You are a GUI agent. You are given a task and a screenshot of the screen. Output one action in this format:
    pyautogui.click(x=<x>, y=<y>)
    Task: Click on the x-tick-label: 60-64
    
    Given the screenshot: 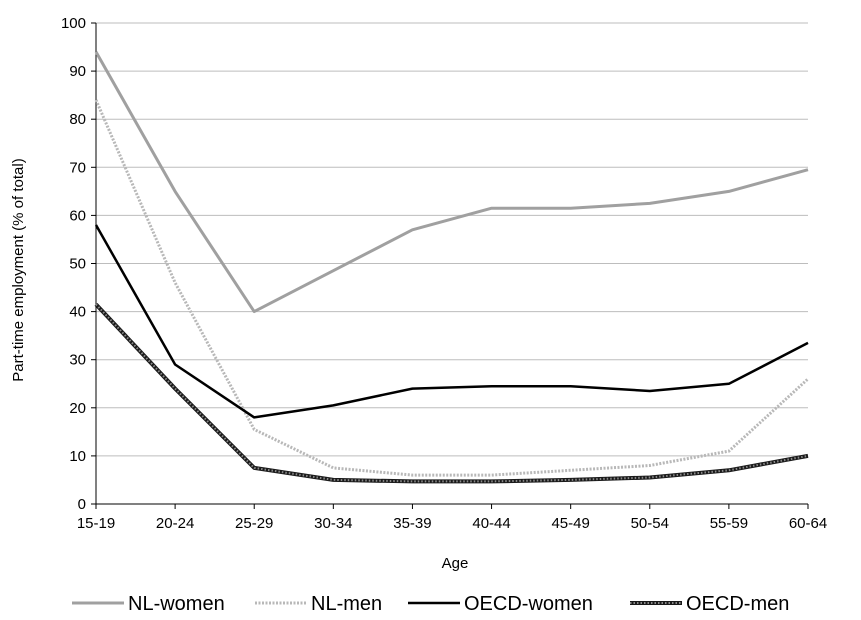 What is the action you would take?
    pyautogui.click(x=808, y=523)
    